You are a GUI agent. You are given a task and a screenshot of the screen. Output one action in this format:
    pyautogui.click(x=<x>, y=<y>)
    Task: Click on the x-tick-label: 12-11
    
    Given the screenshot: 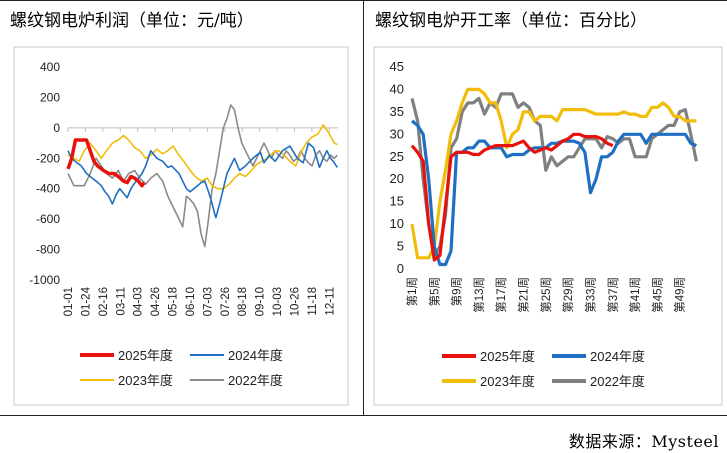 What is the action you would take?
    pyautogui.click(x=330, y=301)
    